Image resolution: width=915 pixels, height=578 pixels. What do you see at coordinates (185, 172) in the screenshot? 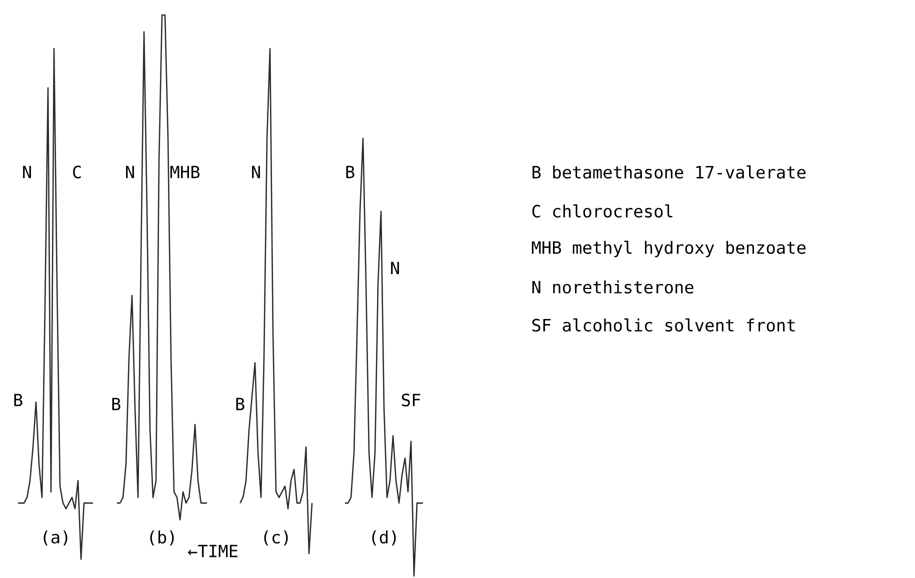
I see `annotation: MHB` at bounding box center [185, 172].